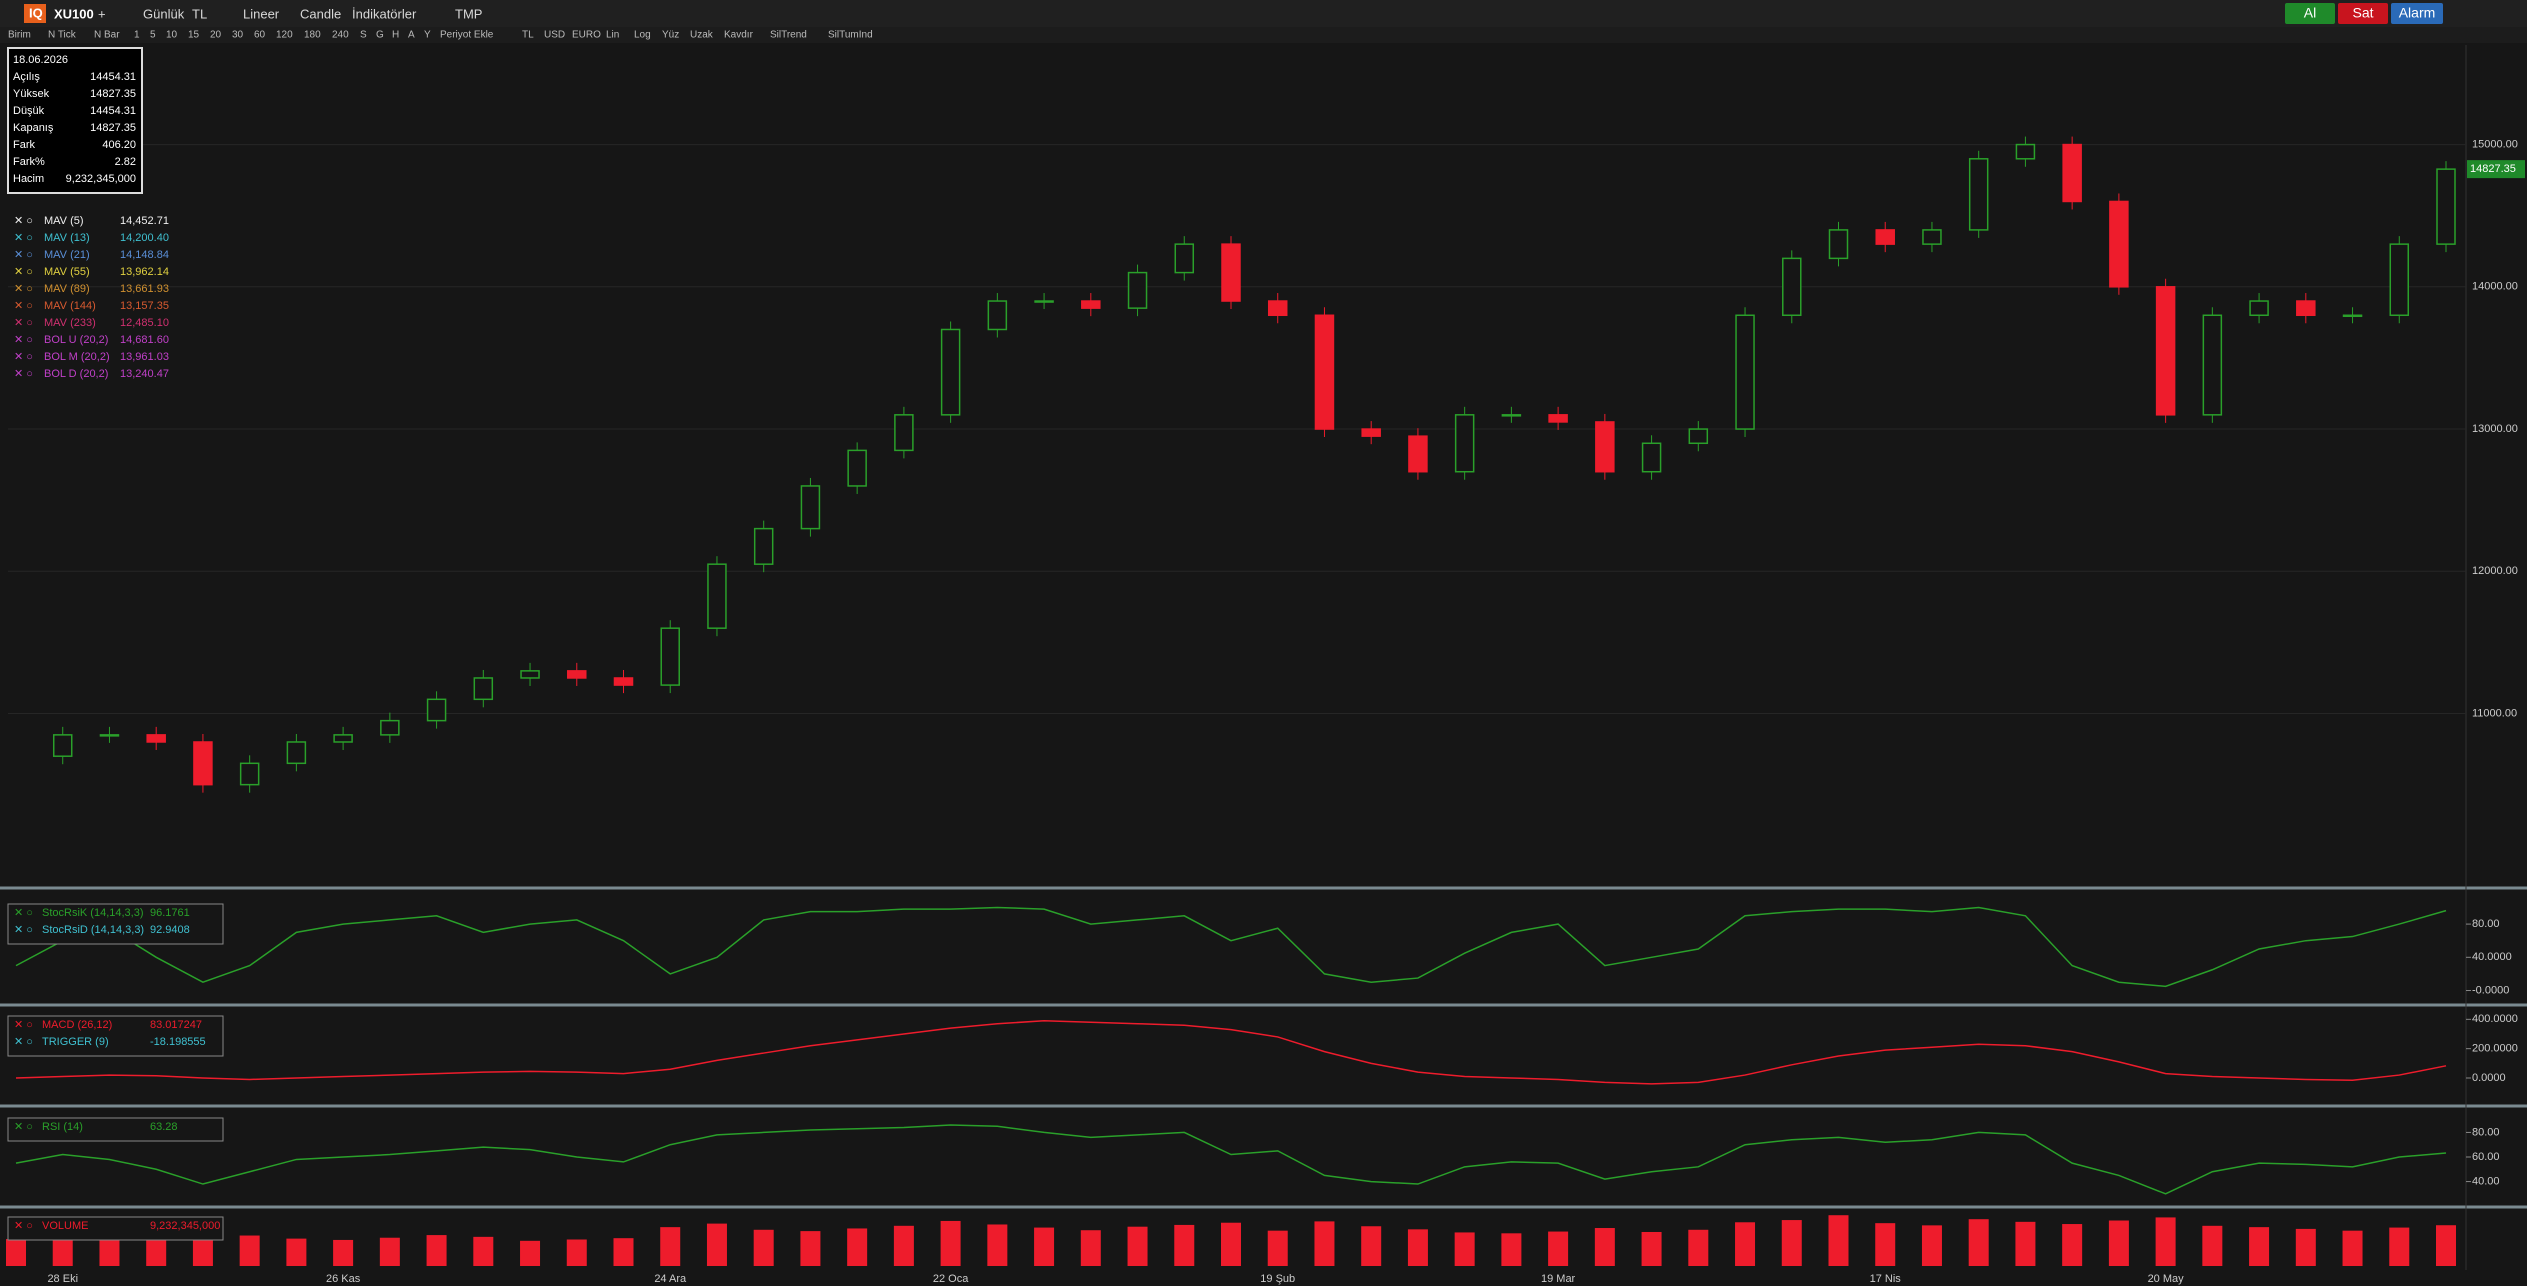  Describe the element at coordinates (320, 13) in the screenshot. I see `toolbar-button: Candle` at that location.